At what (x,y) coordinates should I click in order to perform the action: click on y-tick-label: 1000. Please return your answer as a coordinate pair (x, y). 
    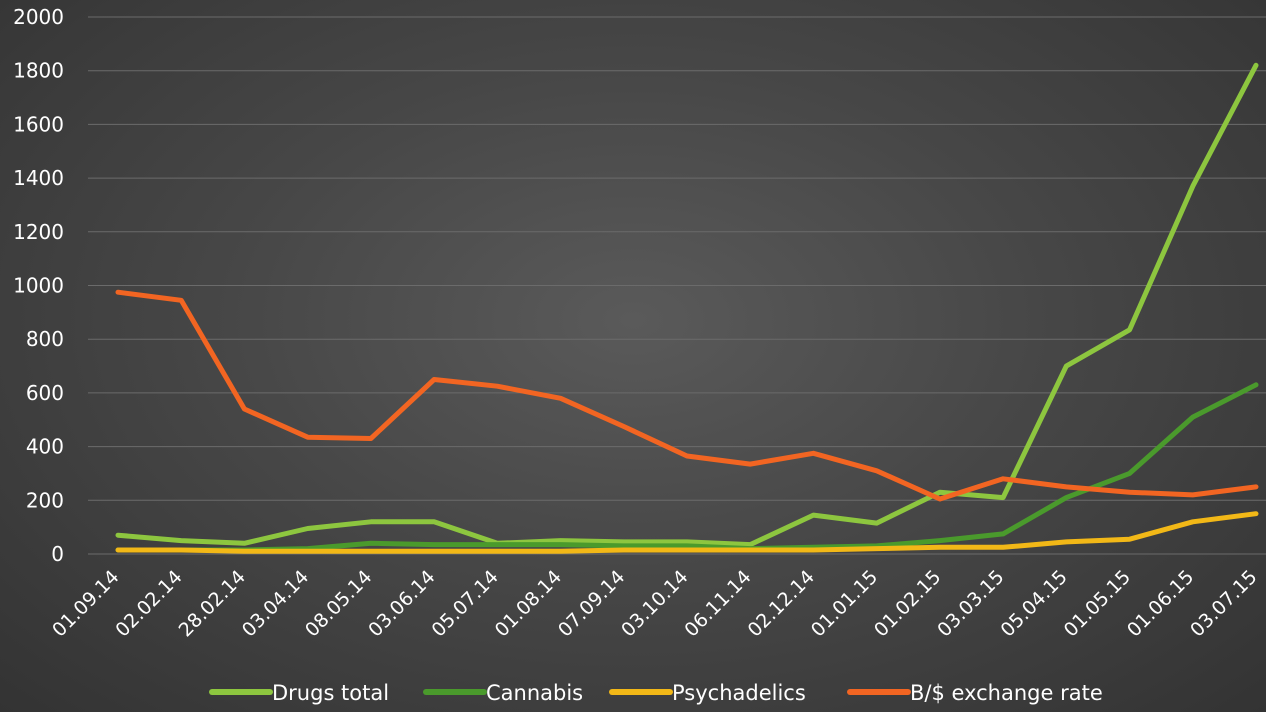
    Looking at the image, I should click on (38, 286).